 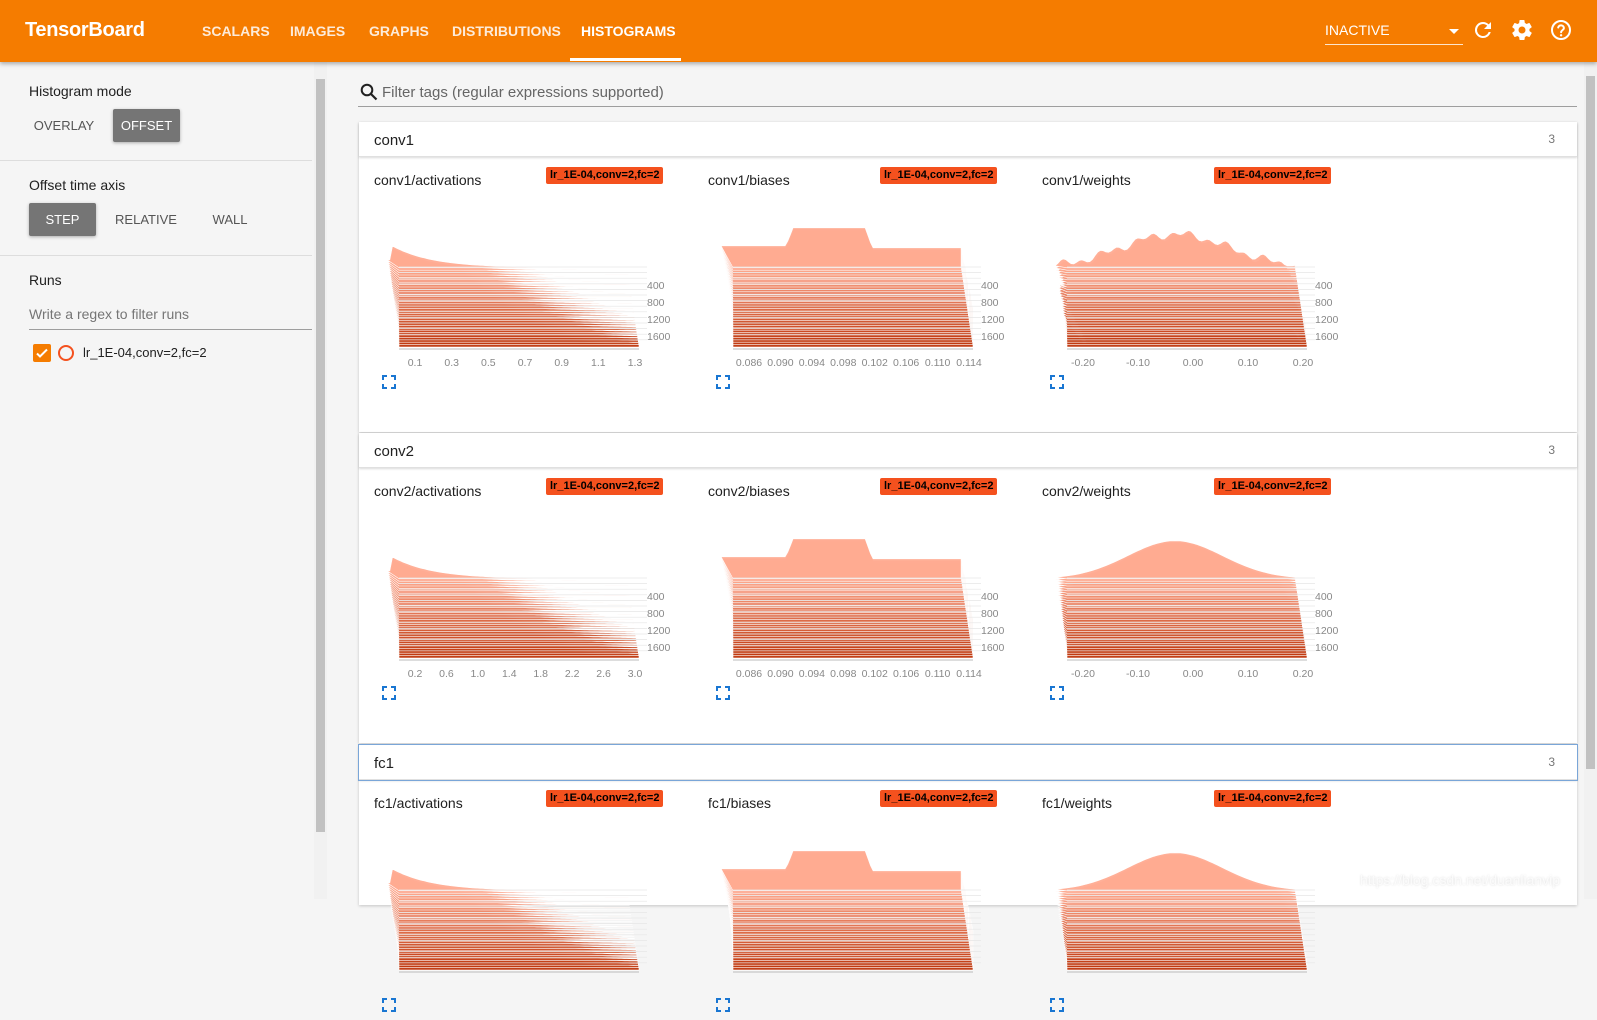 I want to click on x-tick-label: 0.094, so click(x=812, y=363).